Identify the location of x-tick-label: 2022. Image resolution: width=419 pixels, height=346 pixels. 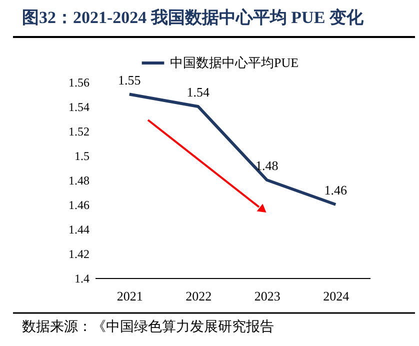
(199, 296).